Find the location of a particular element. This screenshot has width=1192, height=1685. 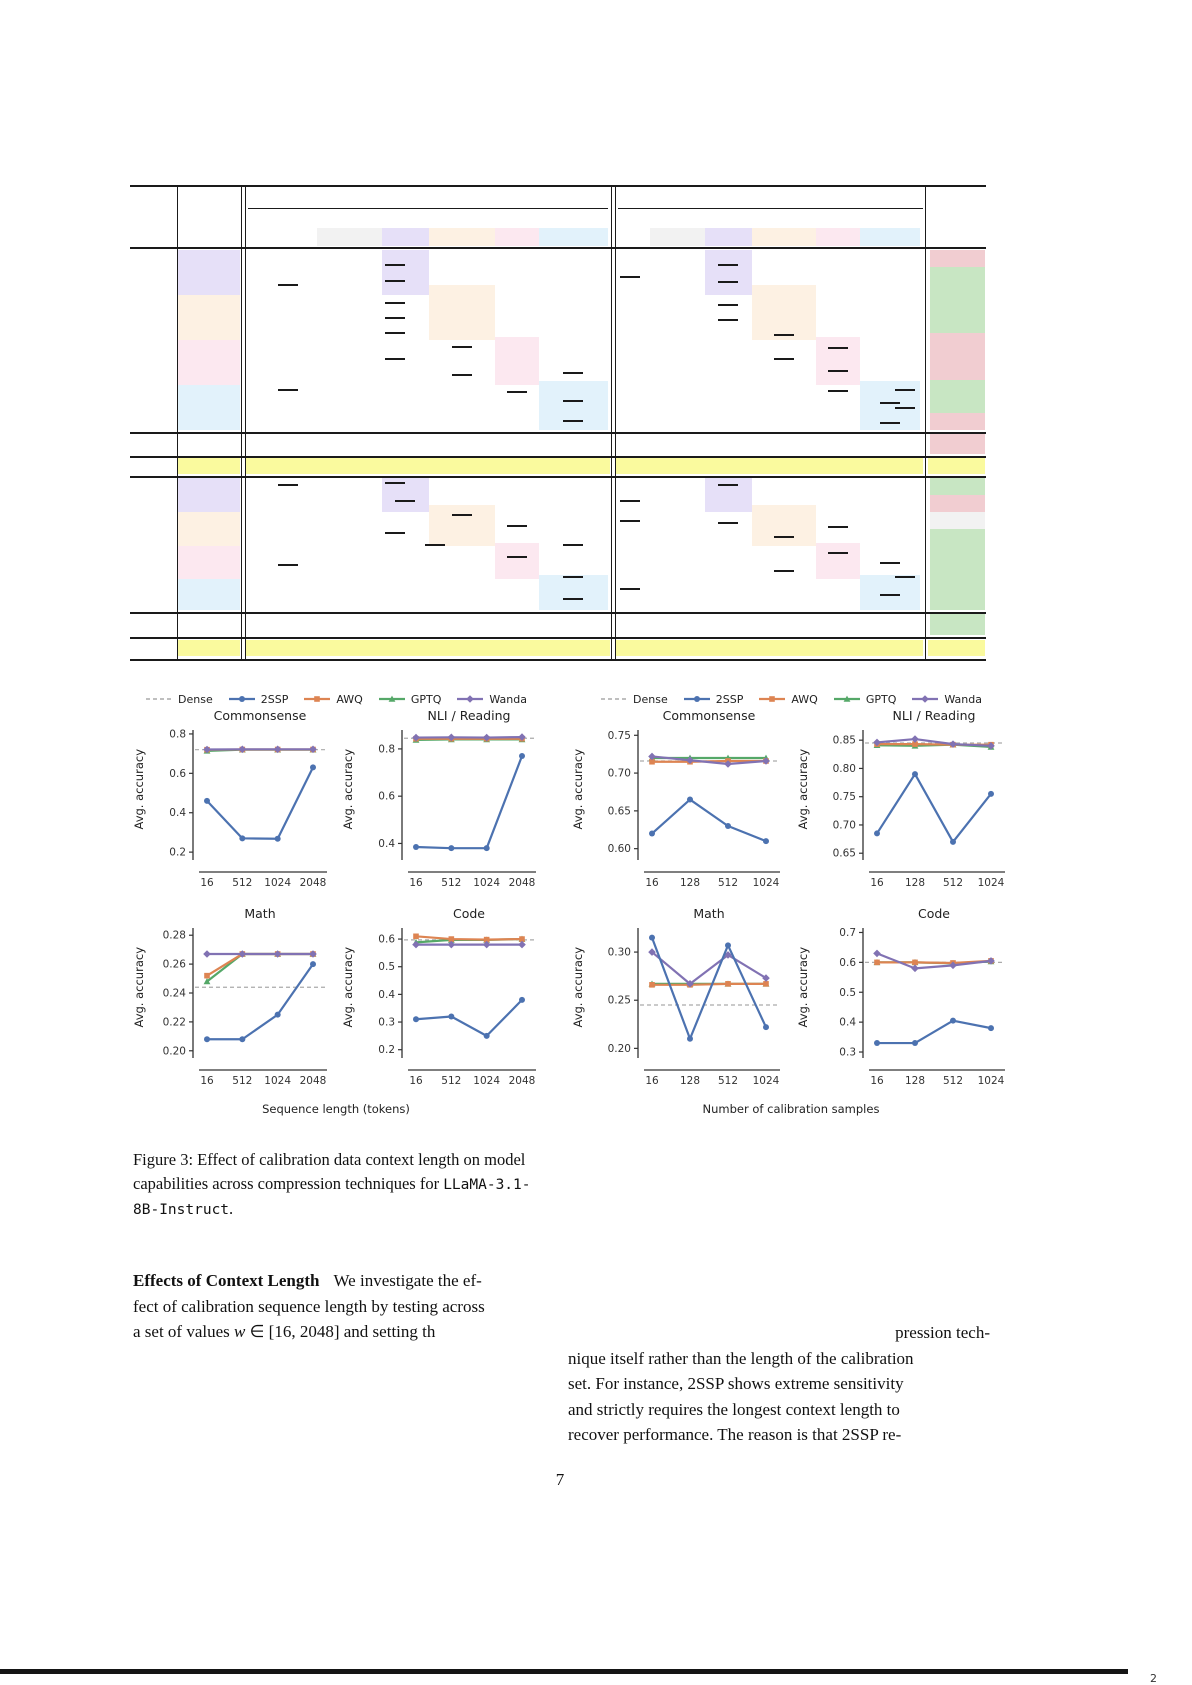

legend-swatch-gptq is located at coordinates (391, 698).